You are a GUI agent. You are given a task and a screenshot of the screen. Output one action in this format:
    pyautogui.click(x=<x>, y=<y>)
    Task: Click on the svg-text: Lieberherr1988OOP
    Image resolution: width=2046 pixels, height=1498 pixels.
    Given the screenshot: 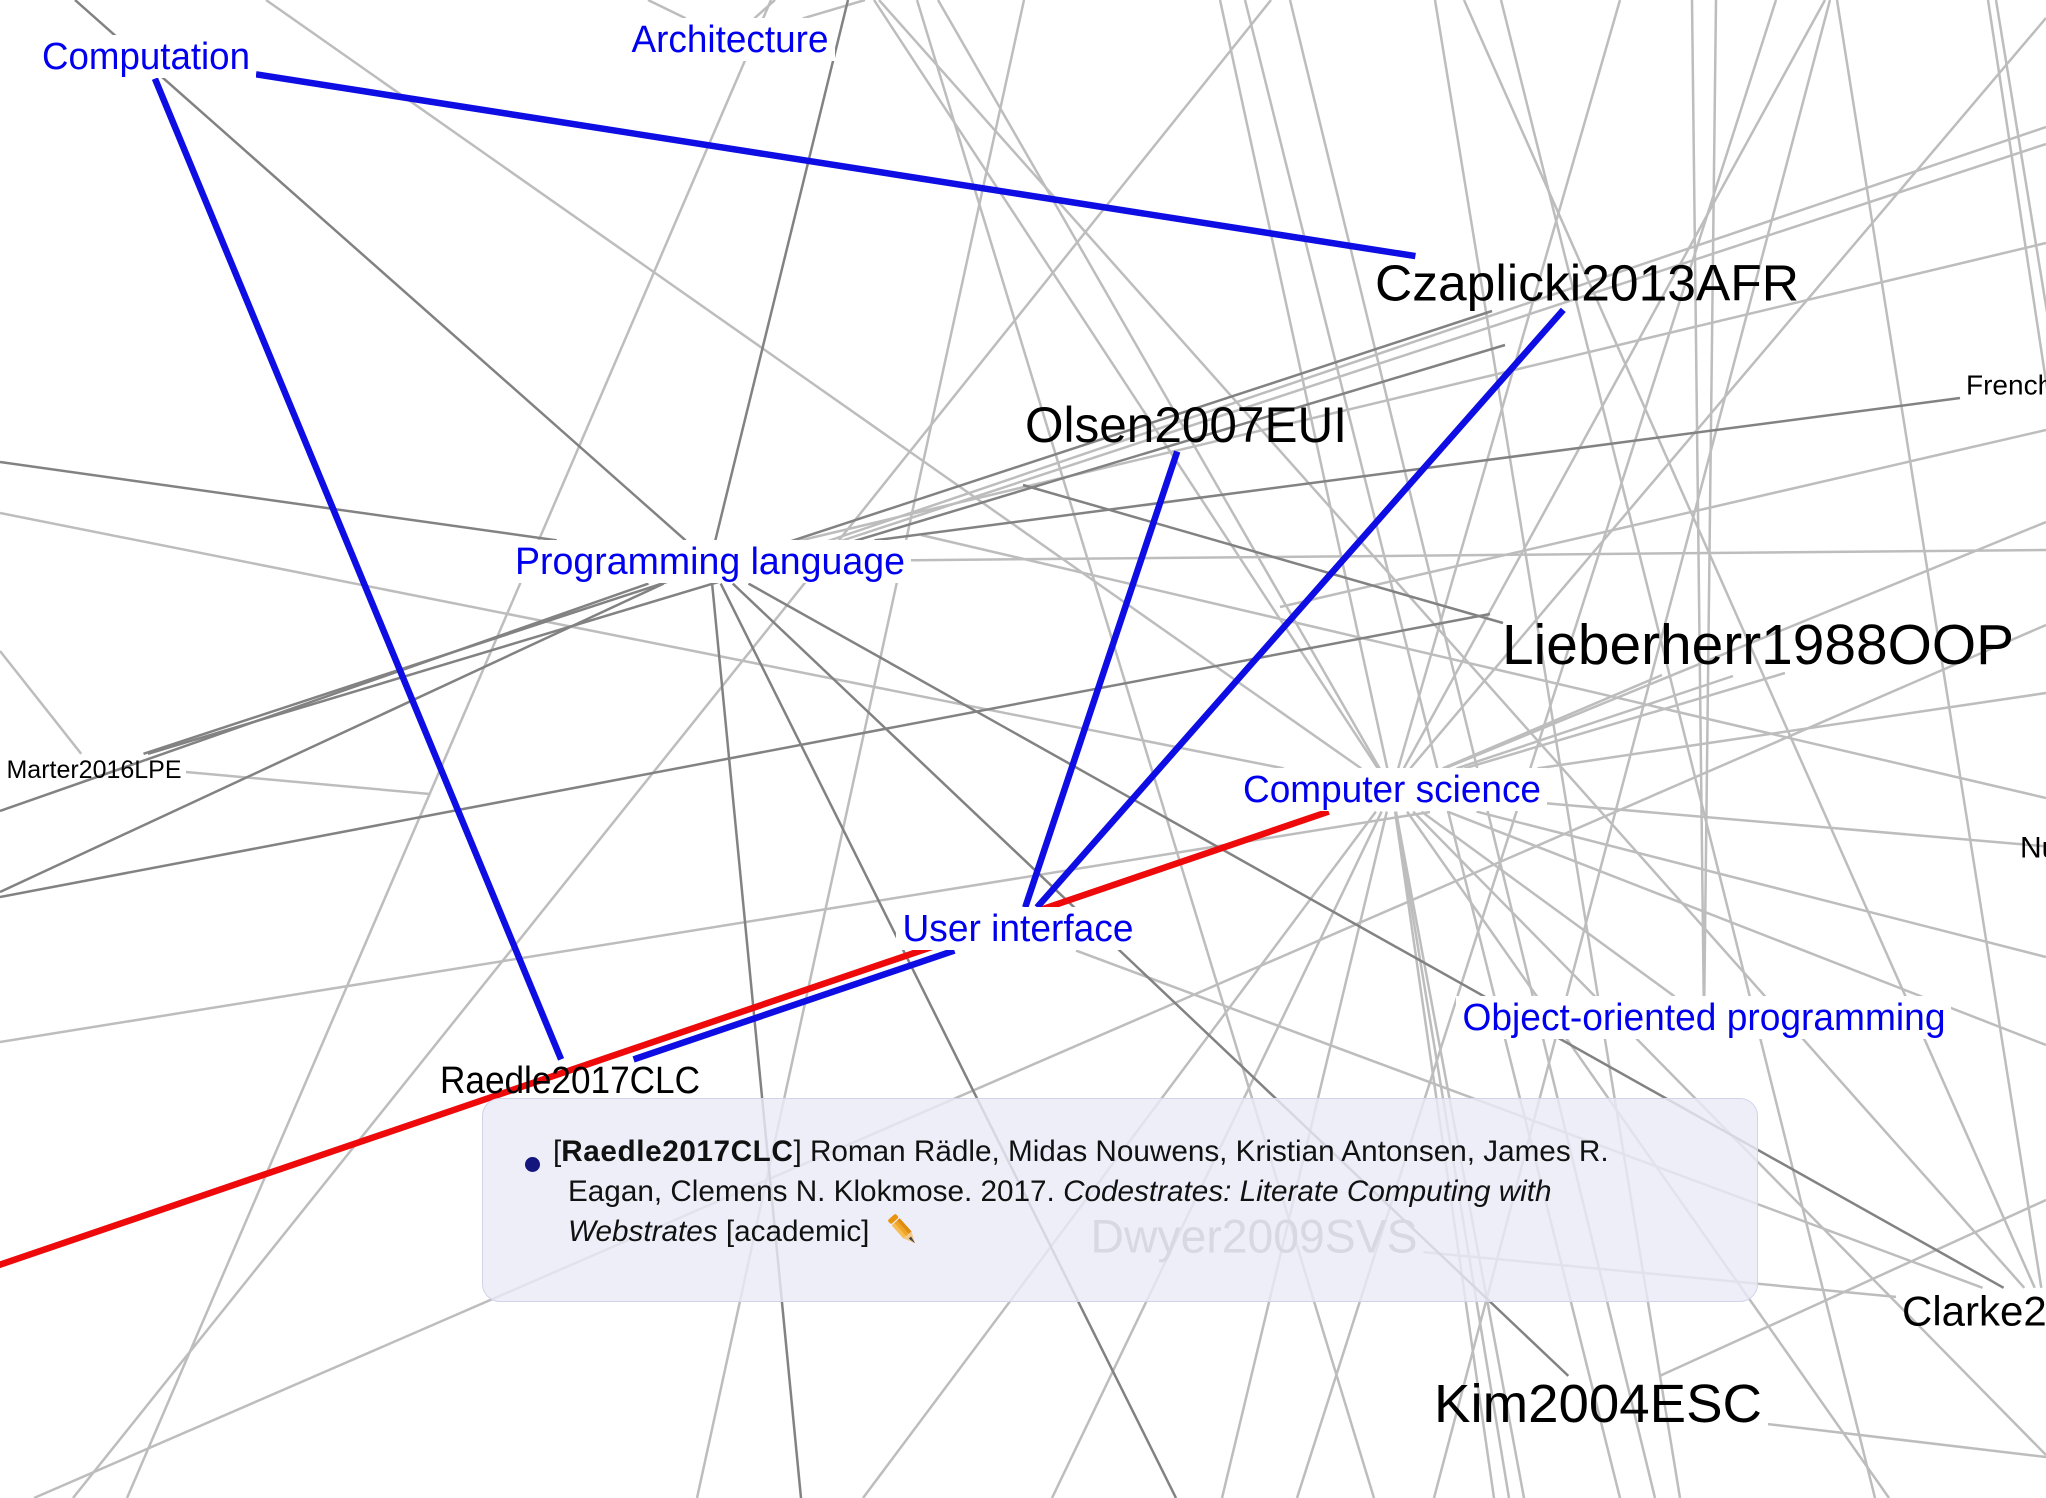 What is the action you would take?
    pyautogui.click(x=1758, y=645)
    